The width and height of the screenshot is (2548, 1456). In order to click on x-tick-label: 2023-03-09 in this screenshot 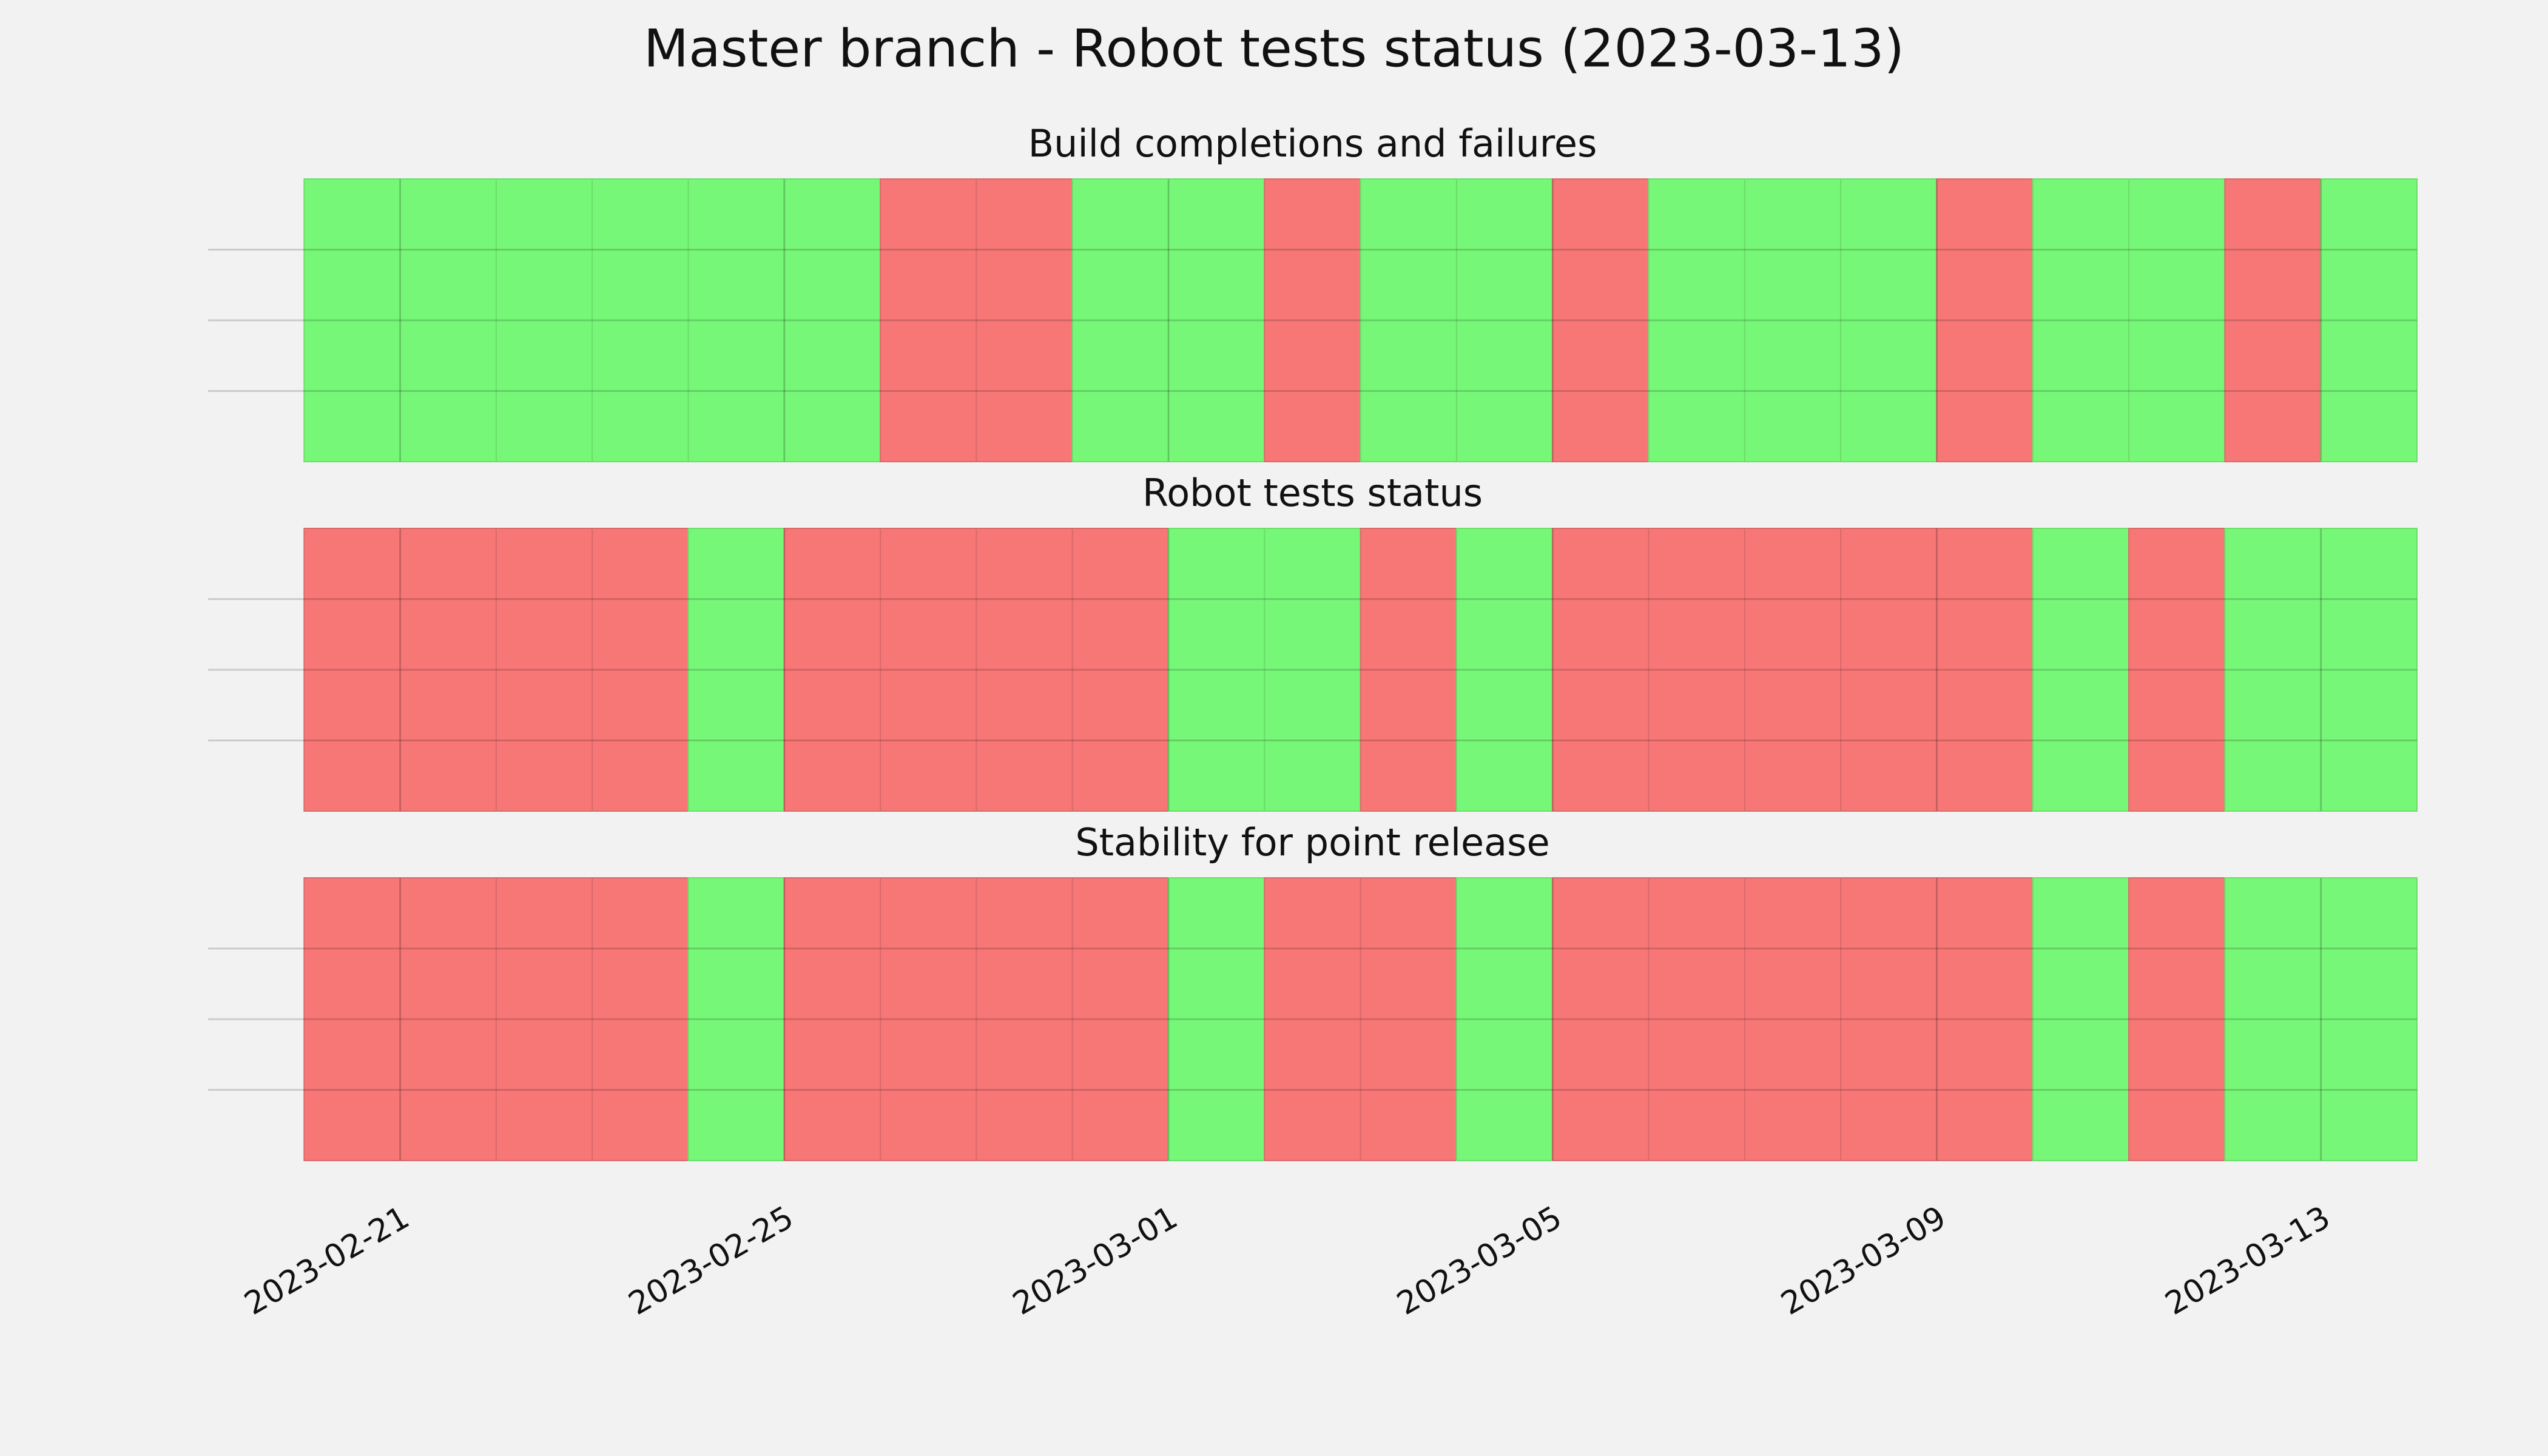, I will do `click(1863, 1261)`.